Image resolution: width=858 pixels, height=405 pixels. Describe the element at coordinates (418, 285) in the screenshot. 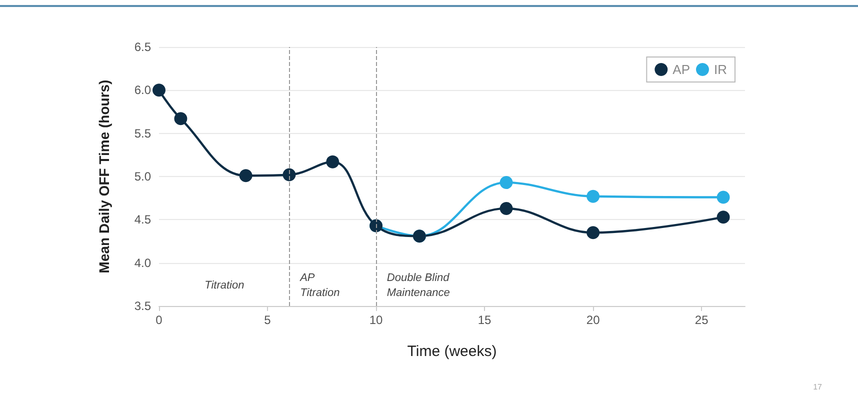

I see `annotation: Double Blind Maintenance` at that location.